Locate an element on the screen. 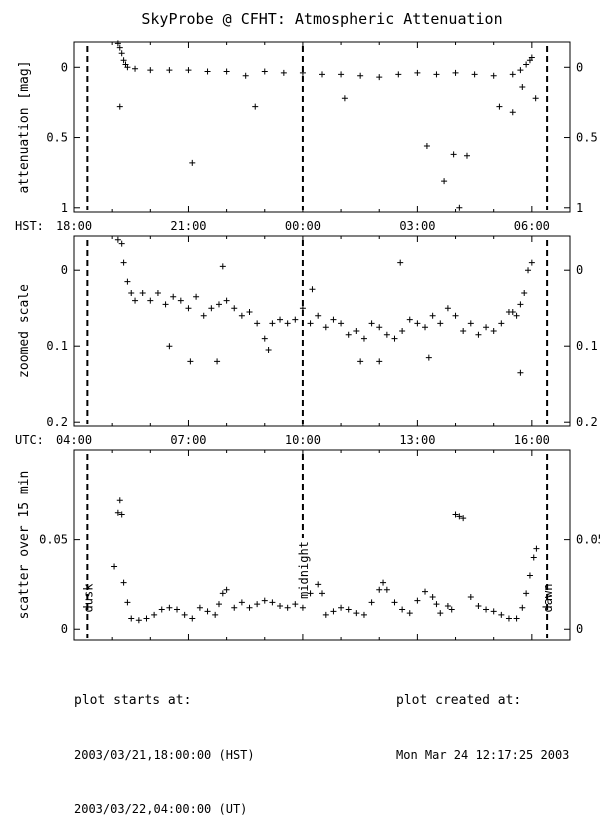 The image size is (600, 836). plot-start-header: plot starts at: is located at coordinates (133, 700).